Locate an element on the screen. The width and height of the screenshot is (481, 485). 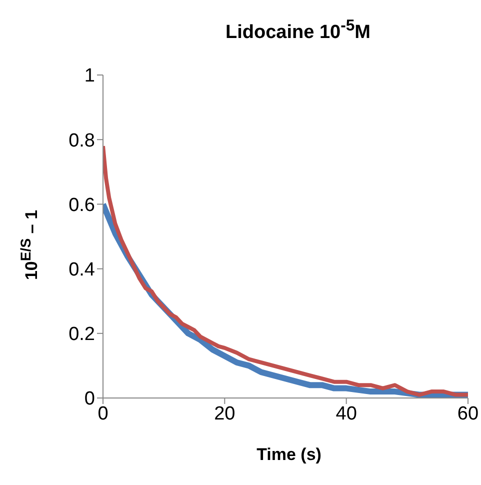
y-tick-label: 0.2 is located at coordinates (81, 335).